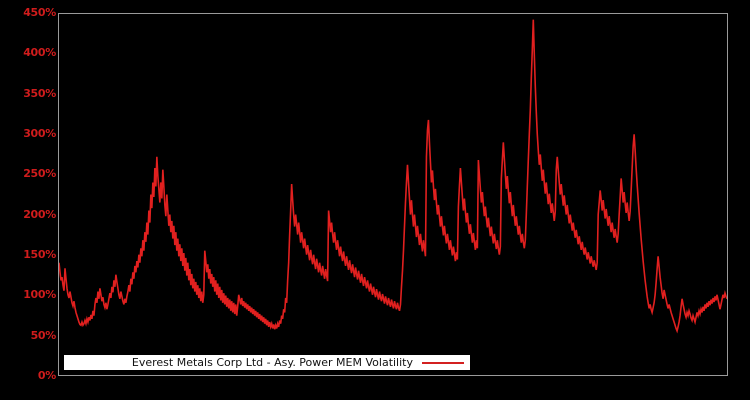 The width and height of the screenshot is (750, 400). Describe the element at coordinates (46, 375) in the screenshot. I see `y-axis-tick-label: 0%` at that location.